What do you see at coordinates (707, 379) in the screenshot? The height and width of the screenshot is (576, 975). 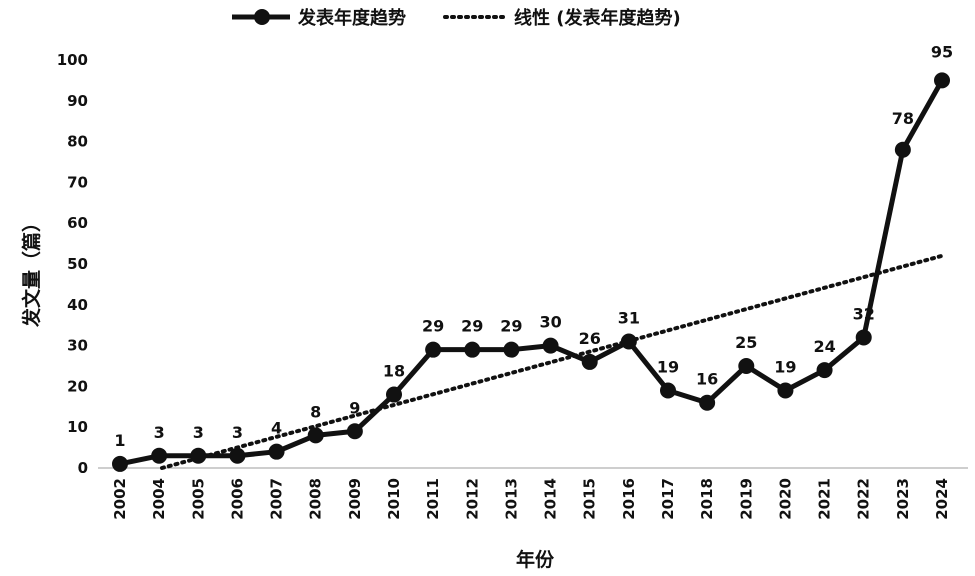 I see `data-label: 16` at bounding box center [707, 379].